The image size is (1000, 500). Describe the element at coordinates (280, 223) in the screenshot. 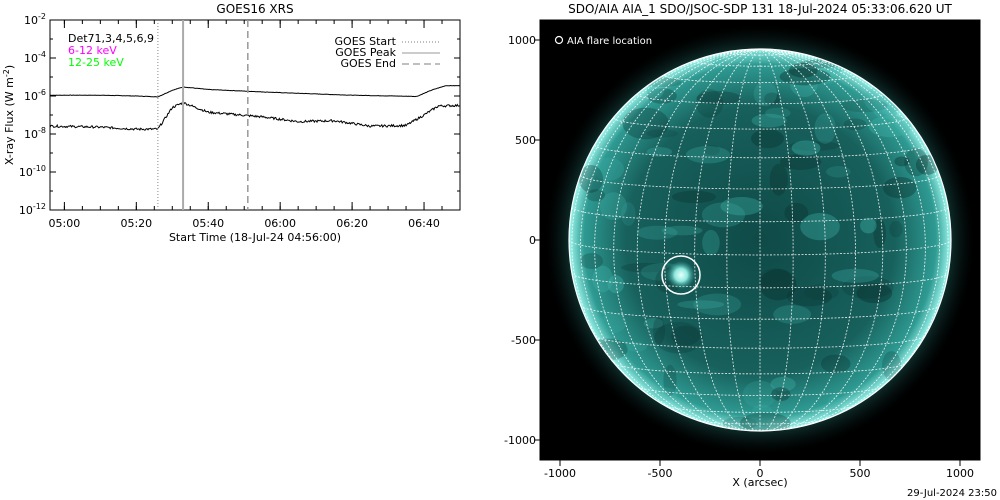

I see `x-tick-label: 06:00` at that location.